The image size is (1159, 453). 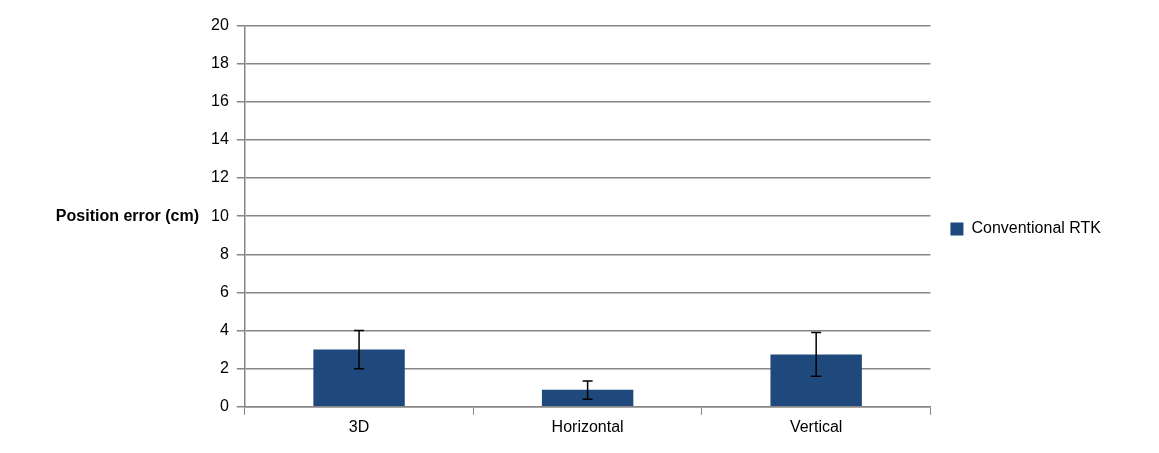 I want to click on x-tick-label: Vertical, so click(x=816, y=426).